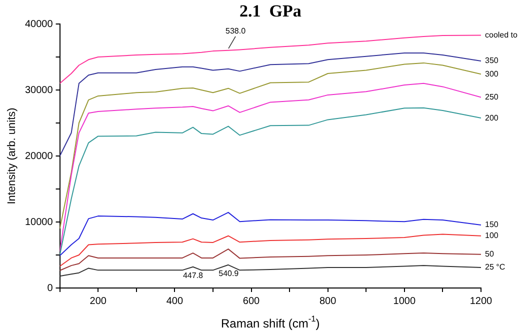  What do you see at coordinates (229, 273) in the screenshot?
I see `annotation: 540.9` at bounding box center [229, 273].